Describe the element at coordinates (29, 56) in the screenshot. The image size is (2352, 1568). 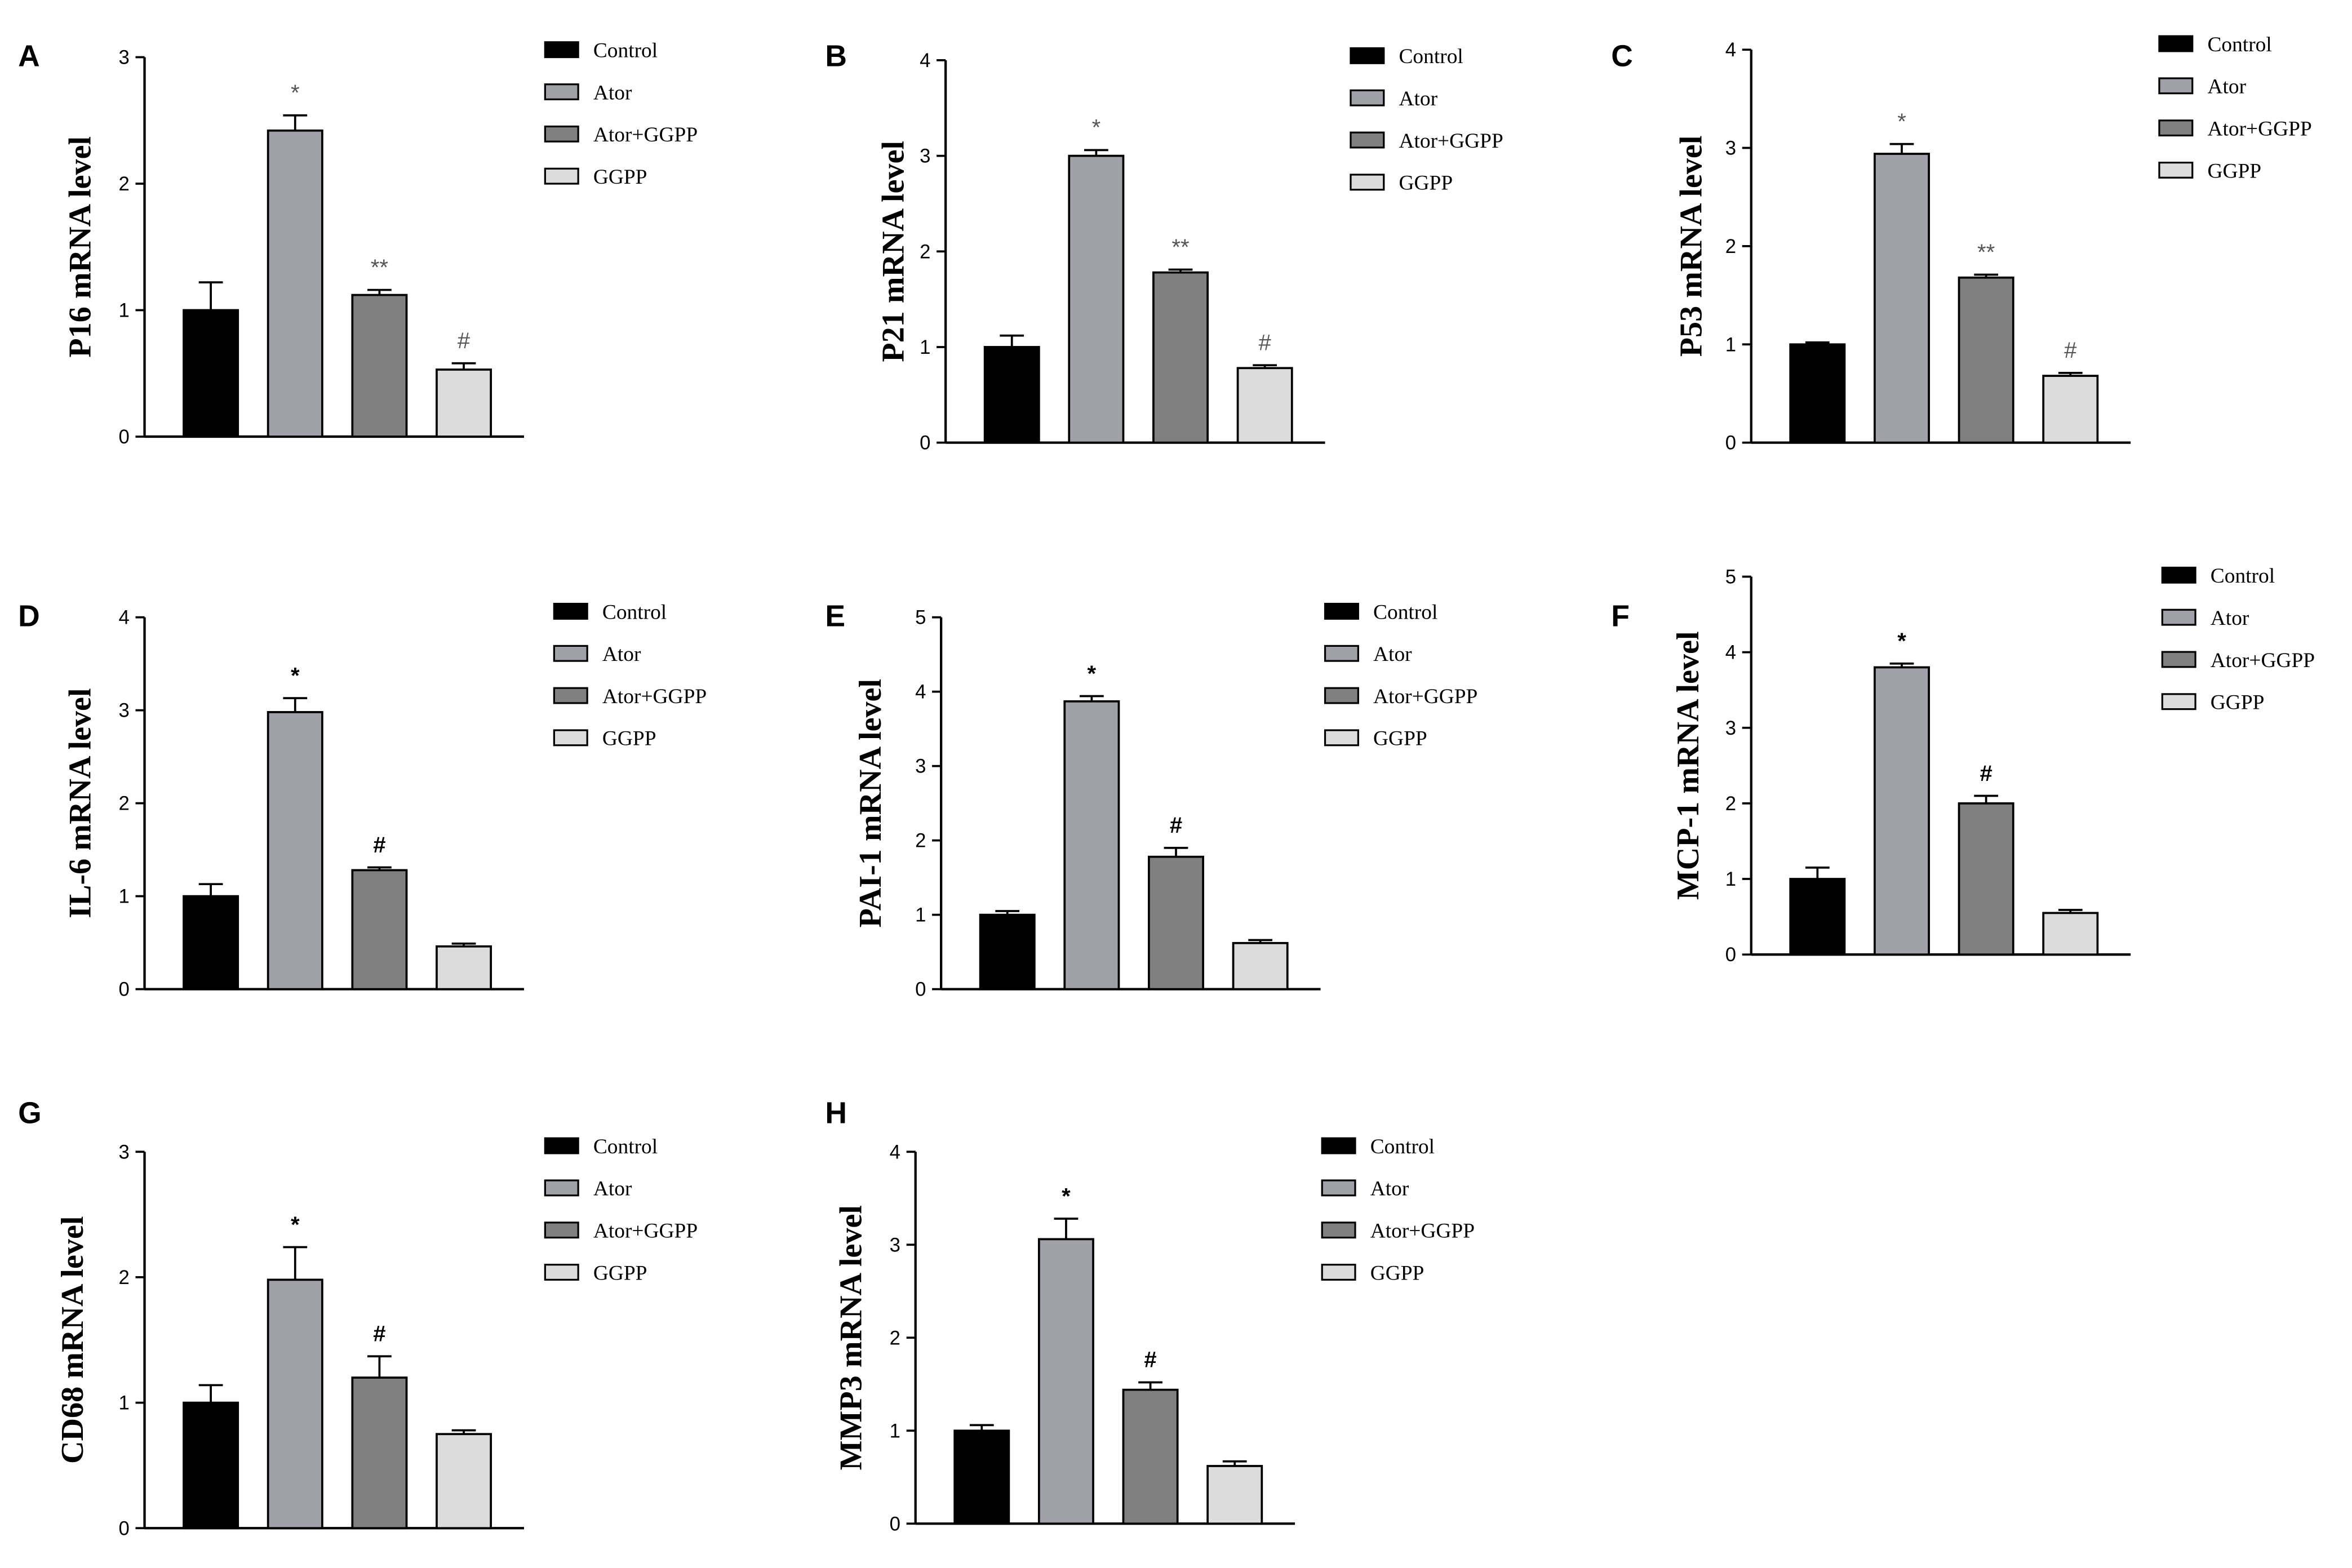
I see `panel-label: A` at that location.